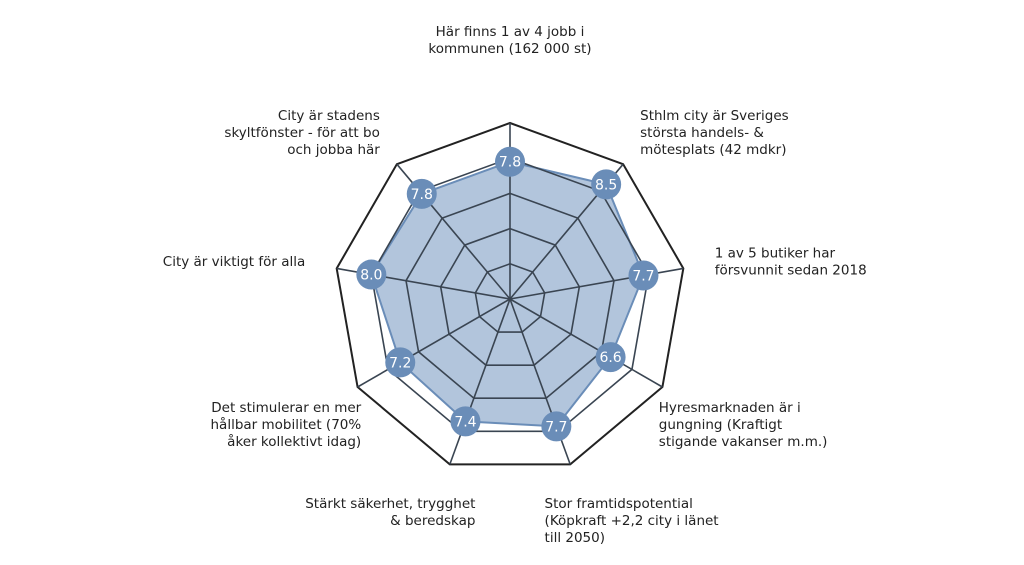  I want to click on value-label: 6.6, so click(610, 358).